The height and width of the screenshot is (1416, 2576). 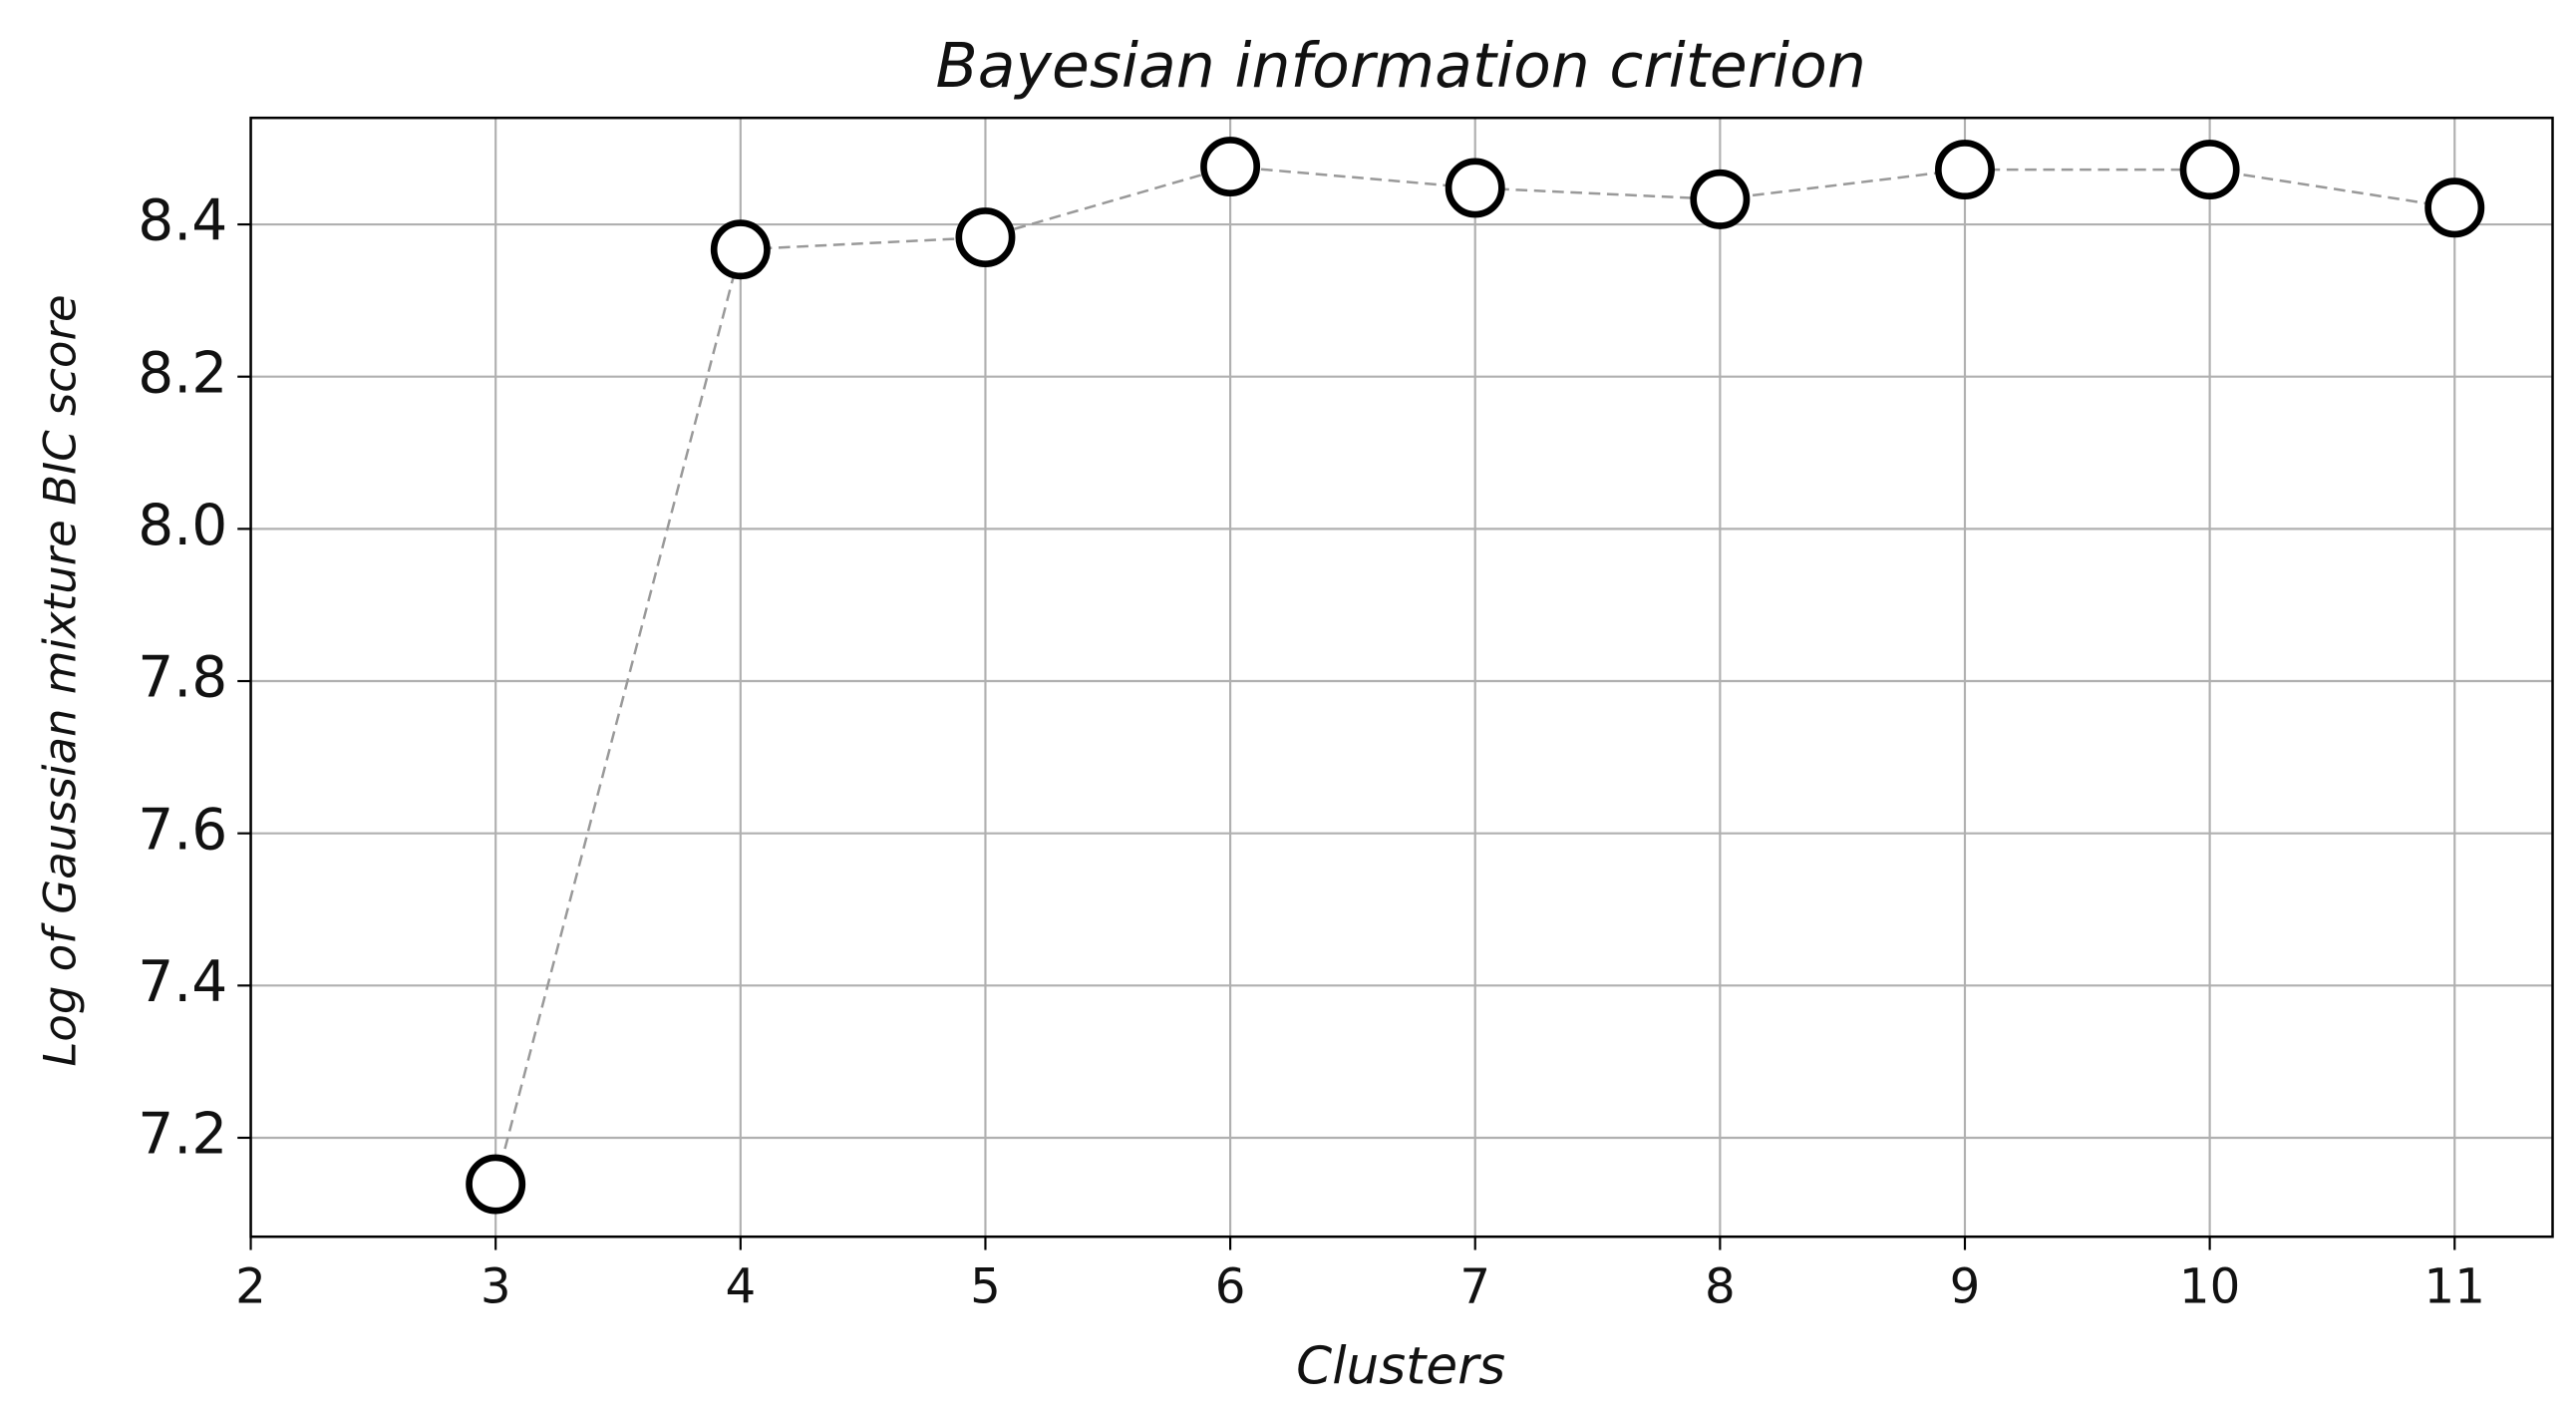 I want to click on x-tick-label: 11, so click(x=2454, y=1286).